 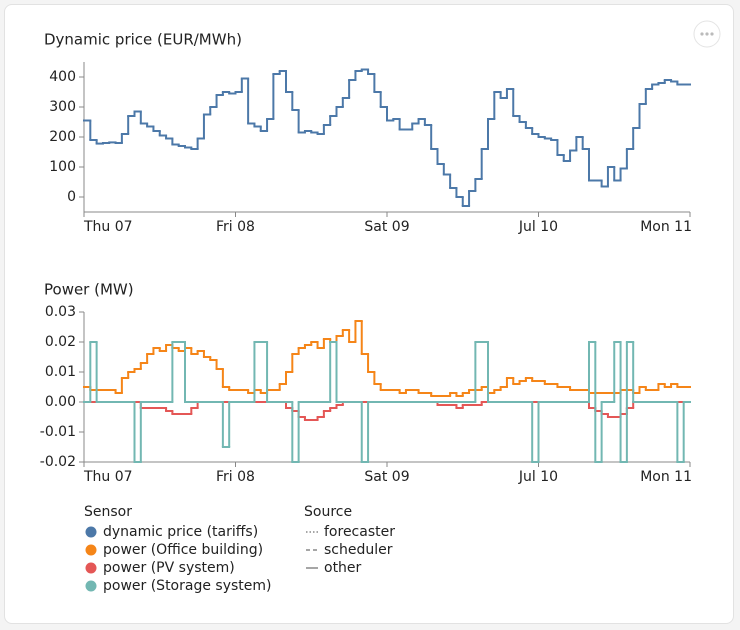 I want to click on y-tick-label: 0.00, so click(x=60, y=402).